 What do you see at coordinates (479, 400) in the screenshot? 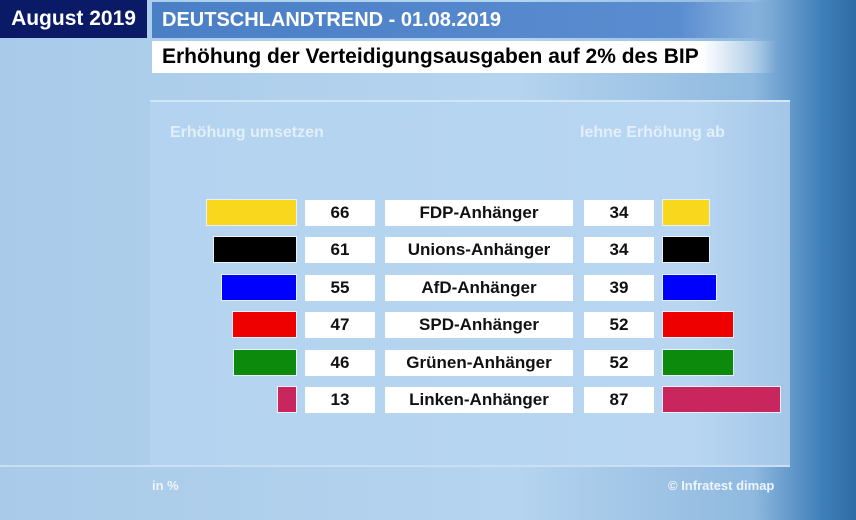
I see `category-label: Linken-Anhänger` at bounding box center [479, 400].